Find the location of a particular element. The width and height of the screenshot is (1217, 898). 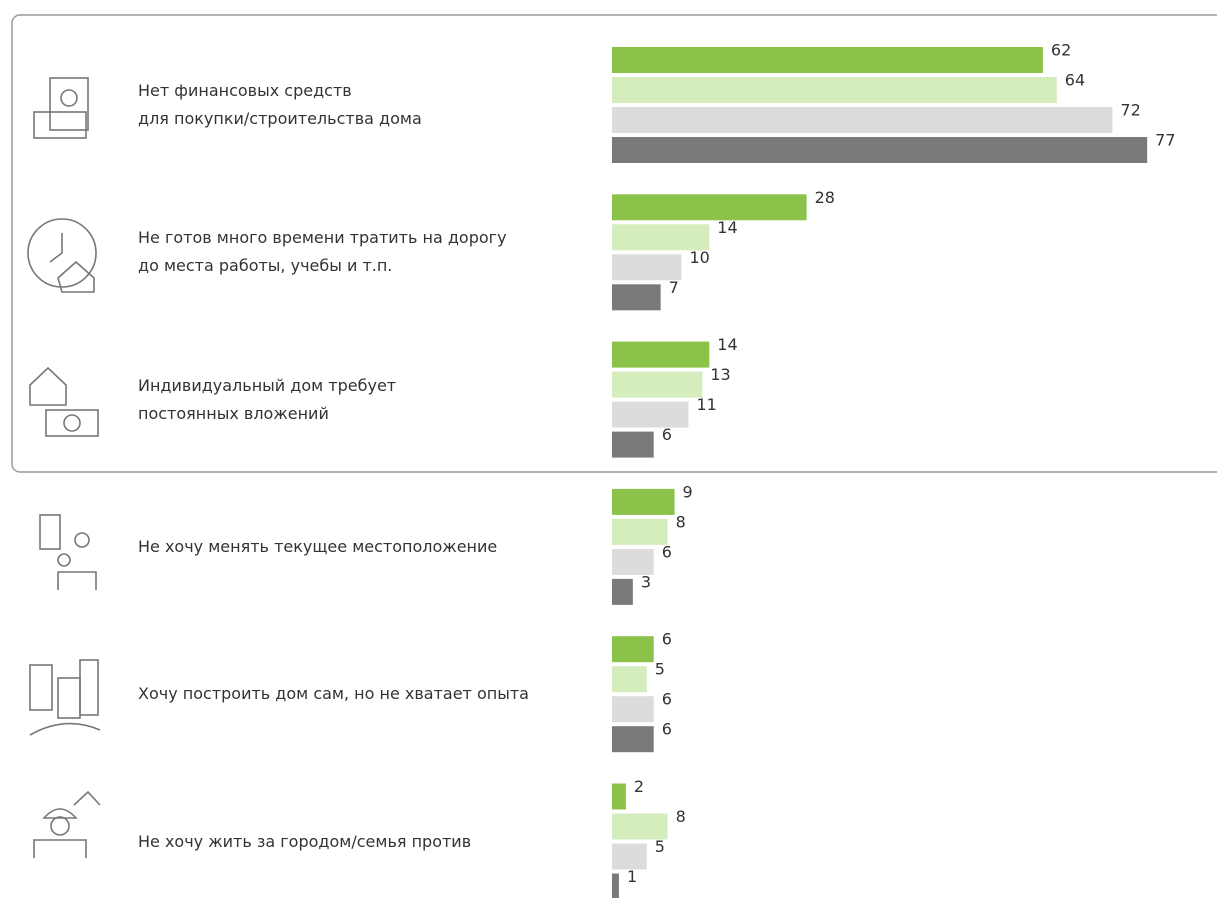

value-label: 1 is located at coordinates (632, 876).